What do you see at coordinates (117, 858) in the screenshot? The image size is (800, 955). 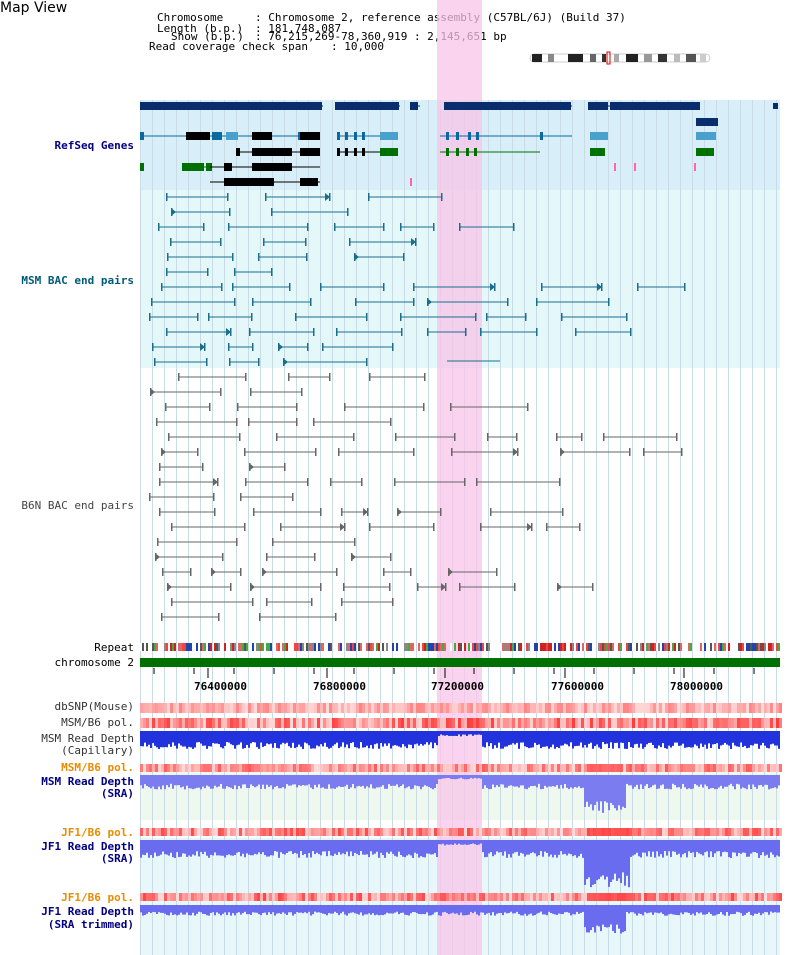 I see `jf1-depth-sra-label-2: (SRA)` at bounding box center [117, 858].